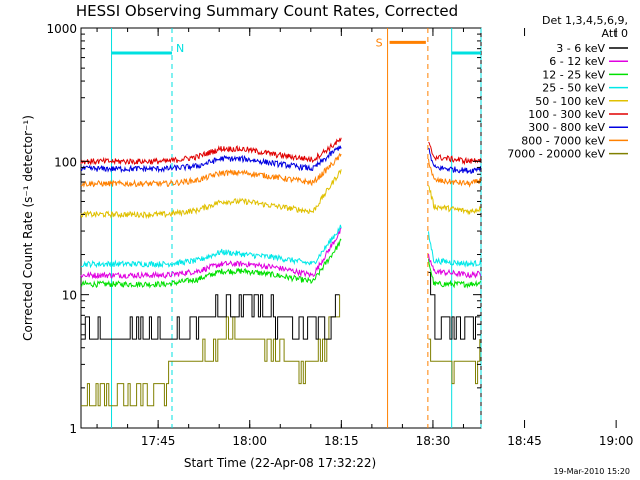 Image resolution: width=640 pixels, height=480 pixels. What do you see at coordinates (28, 228) in the screenshot?
I see `y-axis-label: Corrected Count Rate (s⁻¹ detector⁻¹)` at bounding box center [28, 228].